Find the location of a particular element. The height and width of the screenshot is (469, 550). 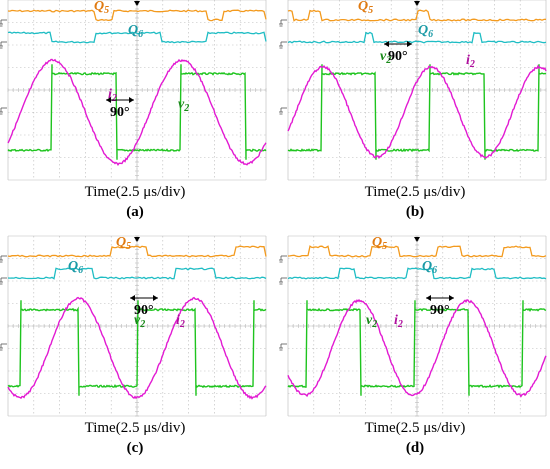

panel-label: (c) is located at coordinates (135, 448).